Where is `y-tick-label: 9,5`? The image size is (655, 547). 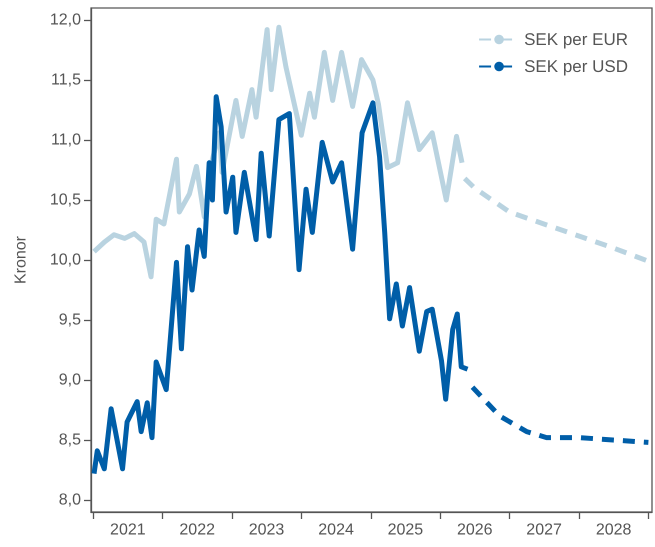 y-tick-label: 9,5 is located at coordinates (70, 320).